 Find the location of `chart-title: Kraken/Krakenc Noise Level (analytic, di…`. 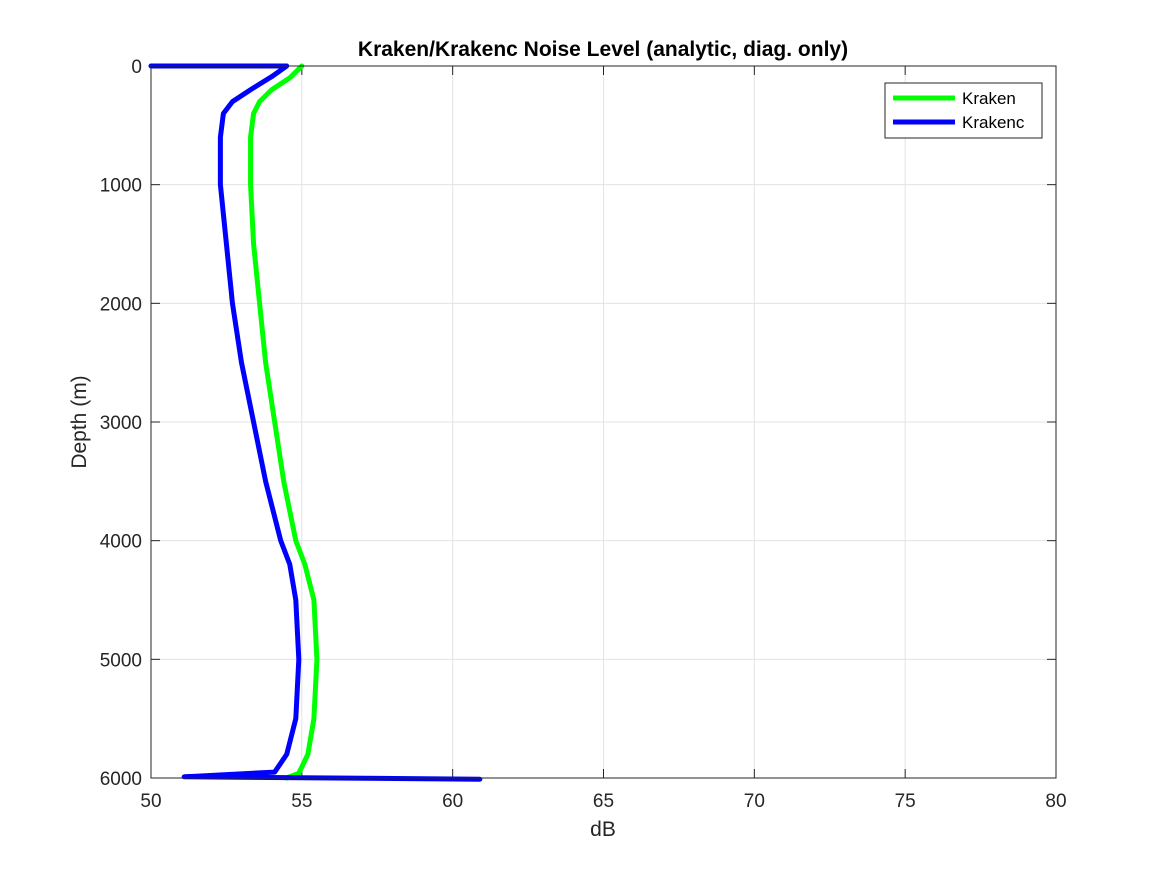

chart-title: Kraken/Krakenc Noise Level (analytic, di… is located at coordinates (603, 49).